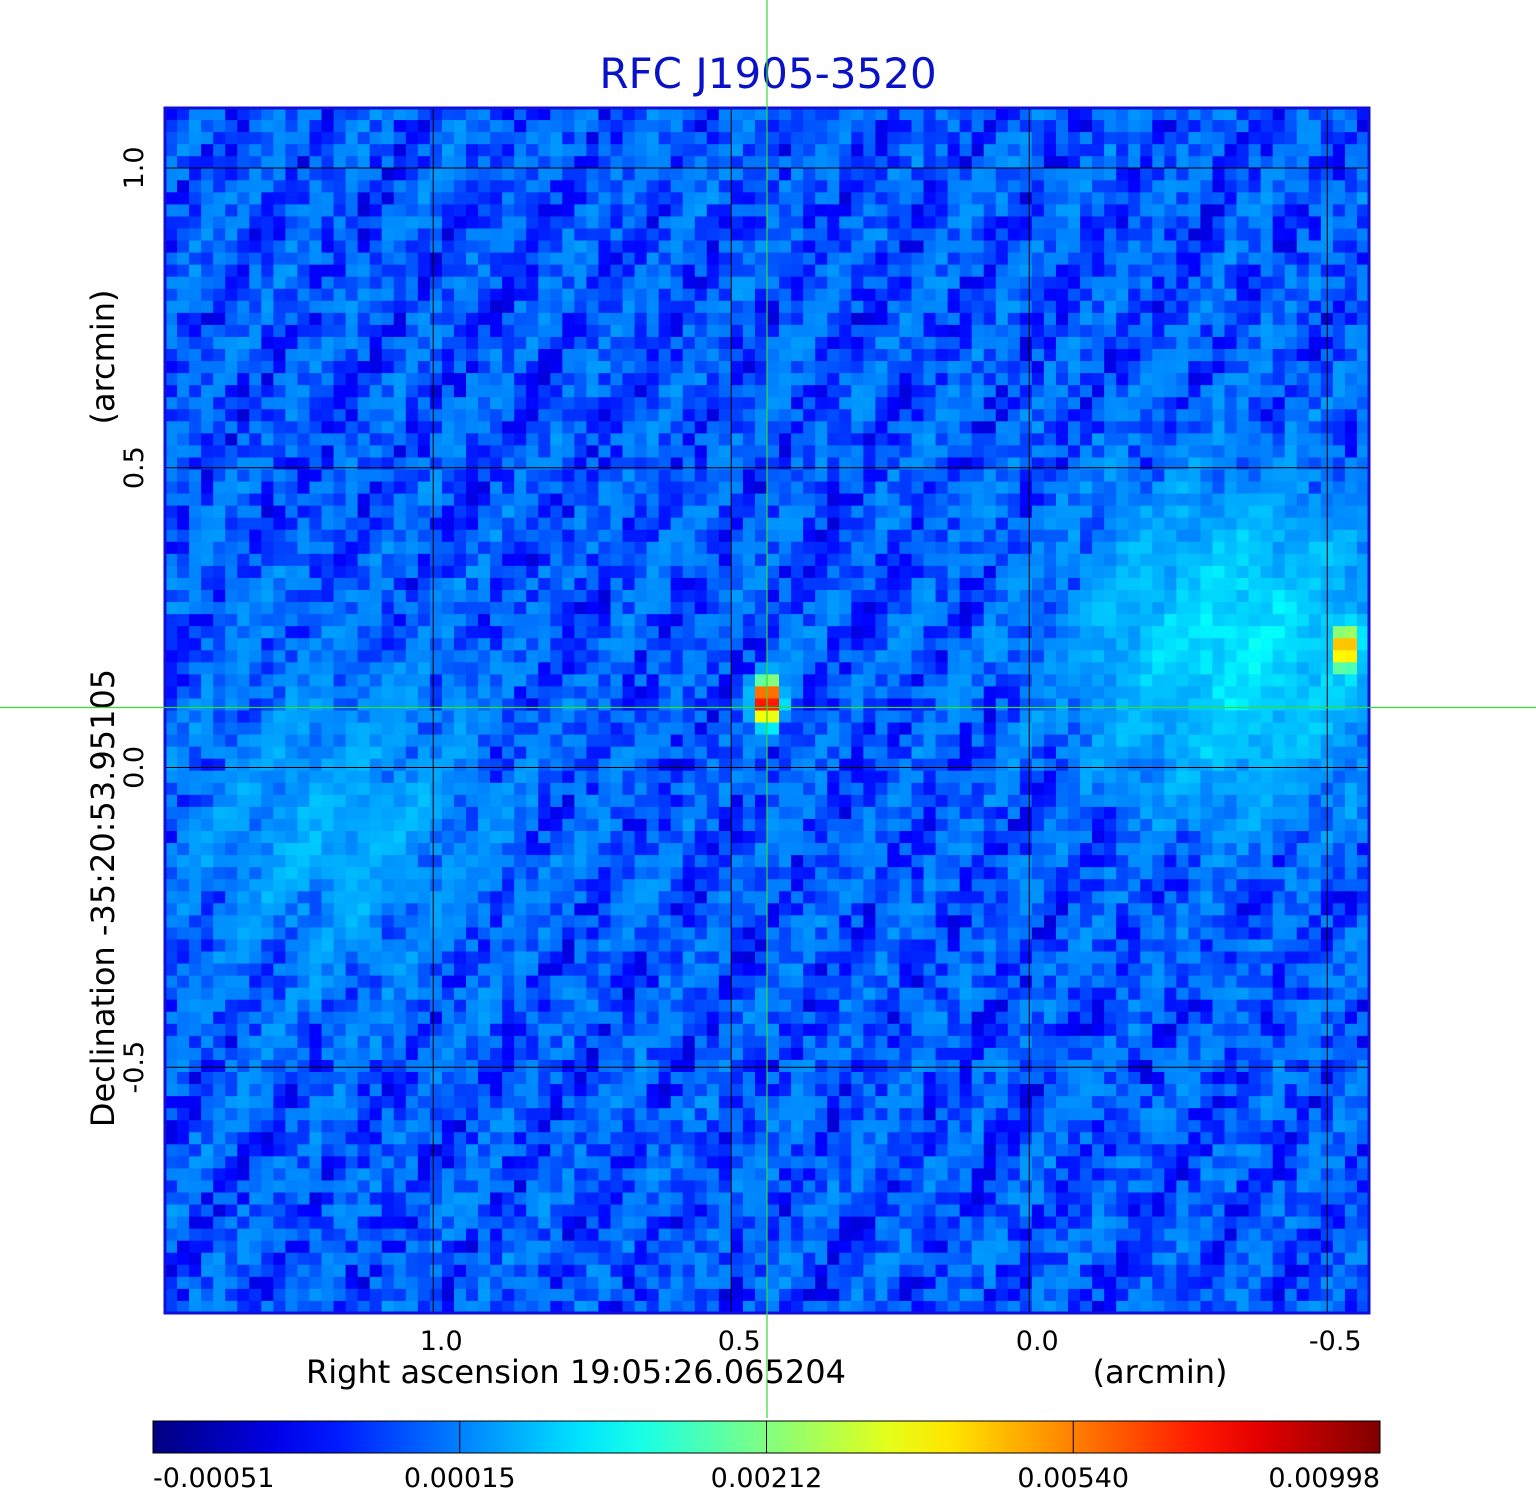  I want to click on x-axis-unit: (arcmin), so click(1160, 1372).